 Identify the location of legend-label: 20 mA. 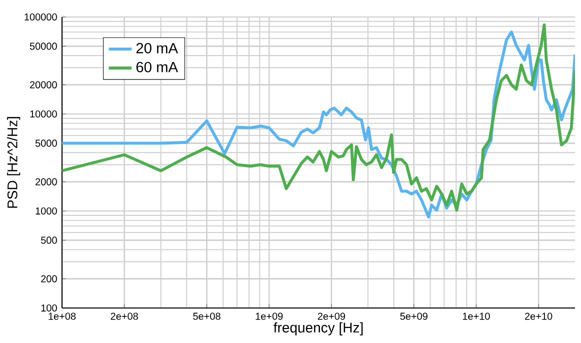
(157, 48).